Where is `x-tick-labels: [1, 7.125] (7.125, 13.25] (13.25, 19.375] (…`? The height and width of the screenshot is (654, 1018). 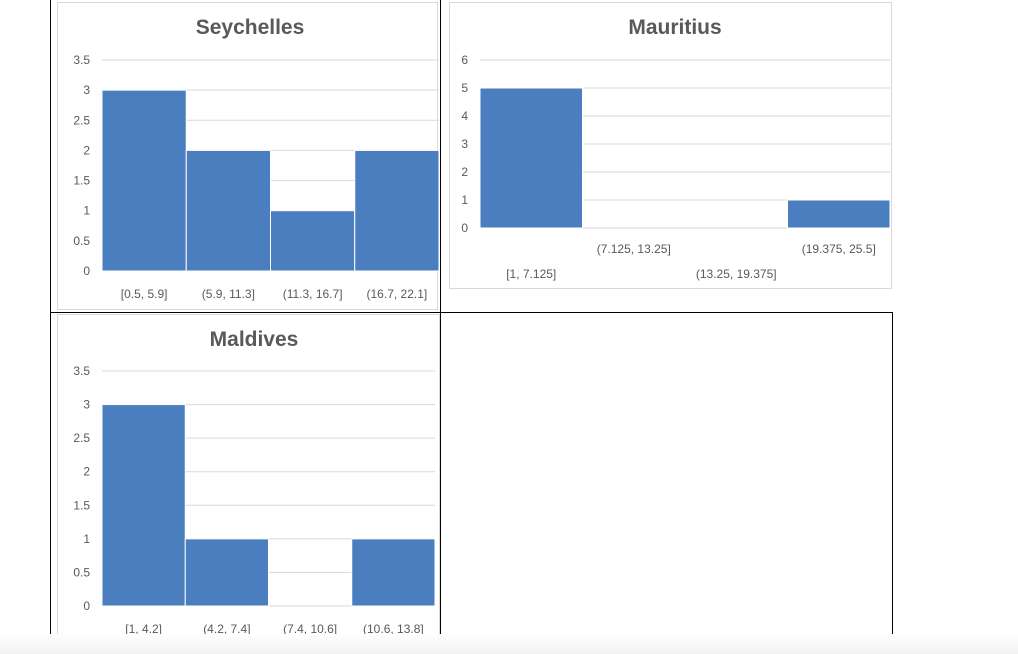 x-tick-labels: [1, 7.125] (7.125, 13.25] (13.25, 19.375] (… is located at coordinates (691, 261).